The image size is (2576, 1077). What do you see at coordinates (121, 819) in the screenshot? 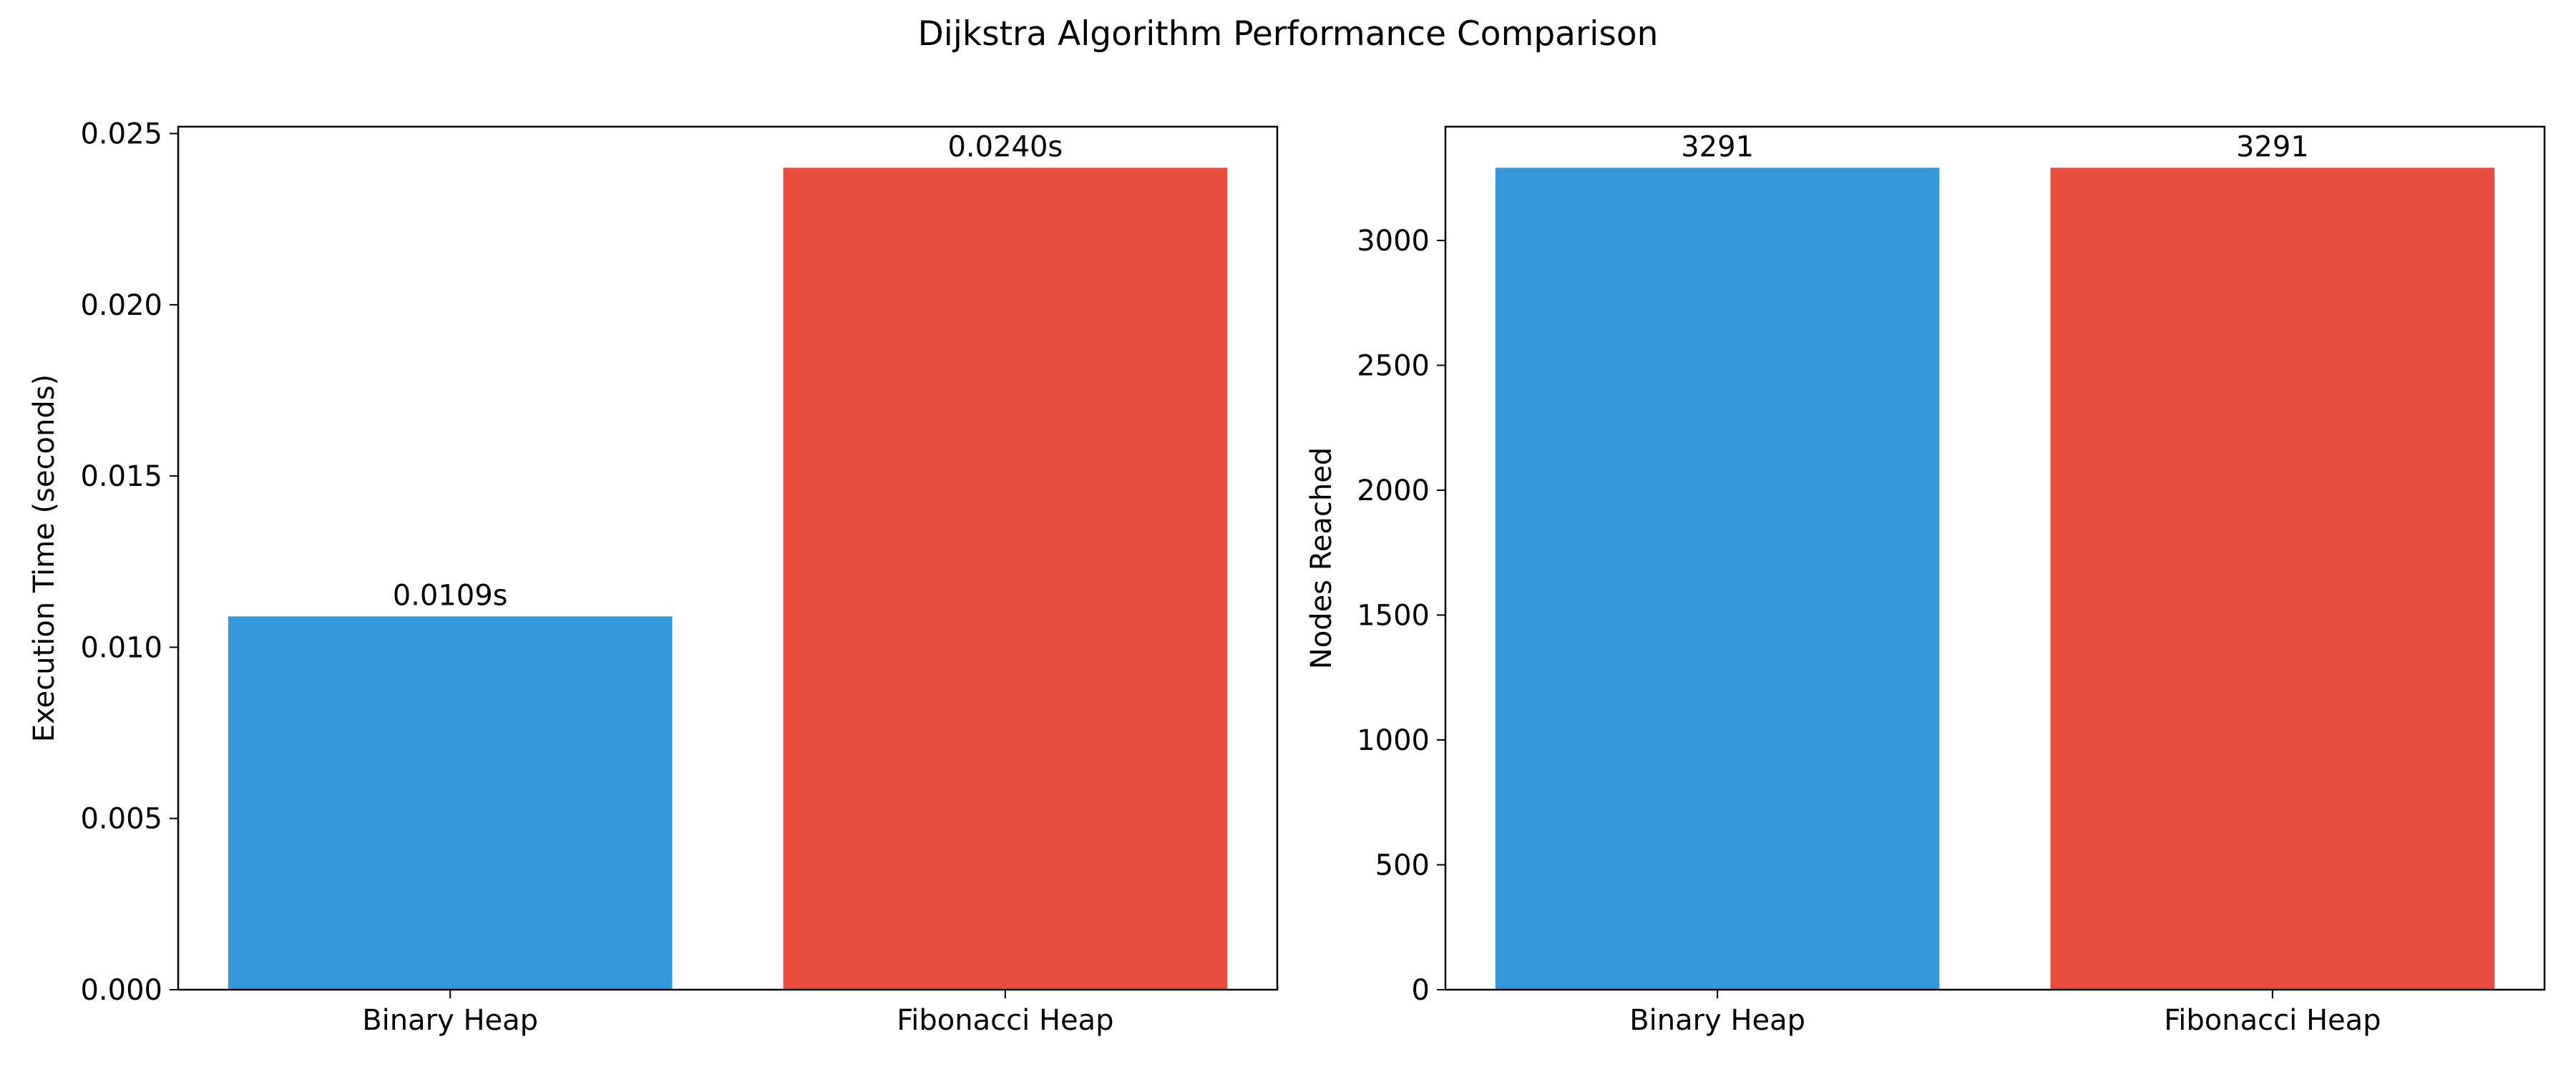
I see `execution-time-y-tick-label: 0.005` at bounding box center [121, 819].